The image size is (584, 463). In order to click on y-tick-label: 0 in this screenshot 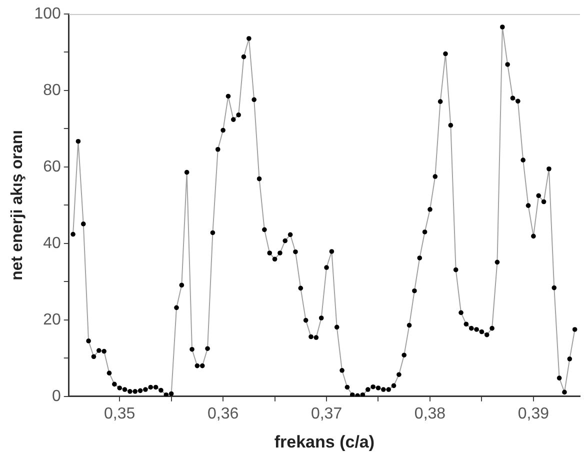, I will do `click(56, 396)`.